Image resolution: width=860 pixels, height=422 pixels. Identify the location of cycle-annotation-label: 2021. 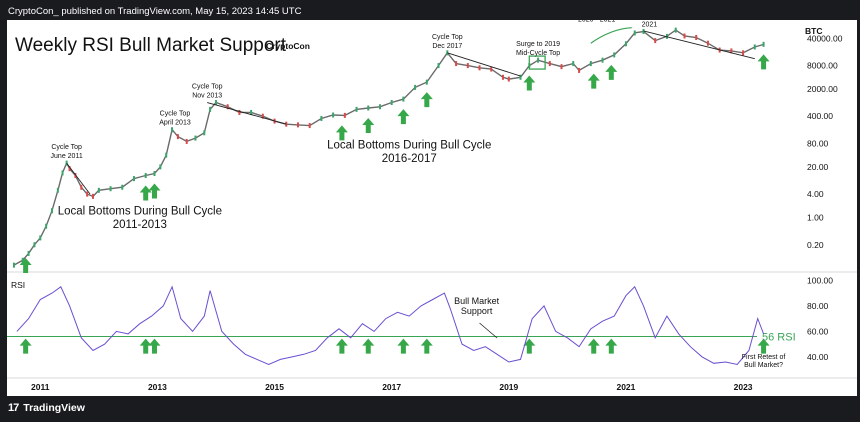
(650, 24).